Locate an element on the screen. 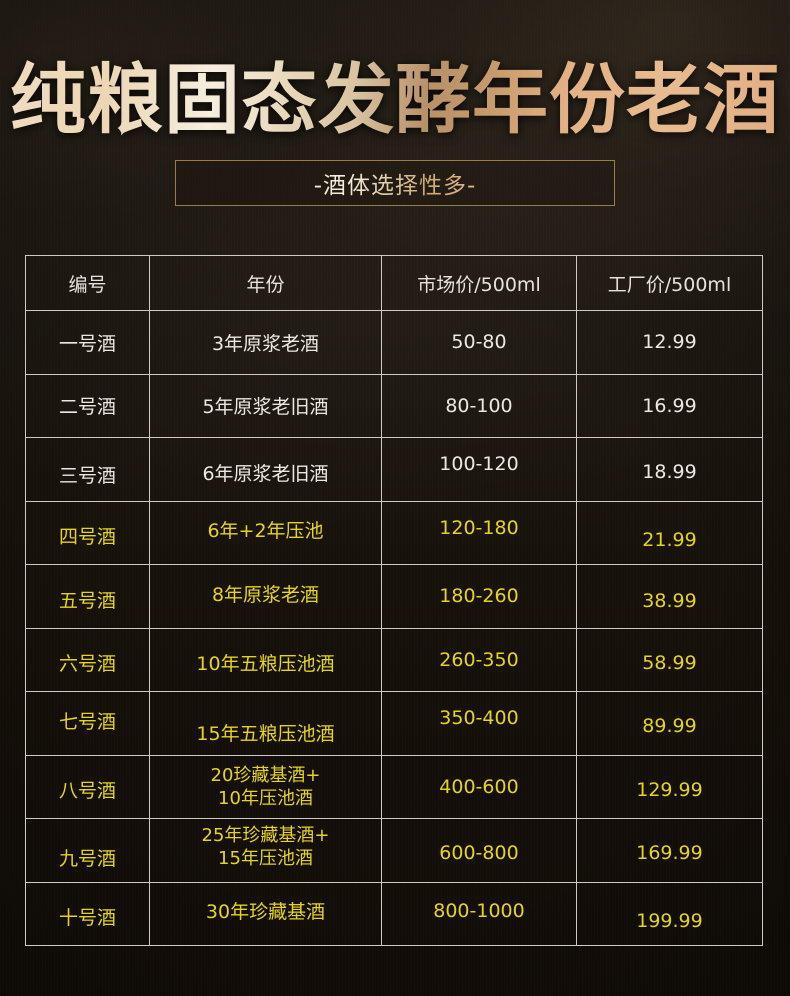  cell-id: 六号酒 is located at coordinates (87, 659).